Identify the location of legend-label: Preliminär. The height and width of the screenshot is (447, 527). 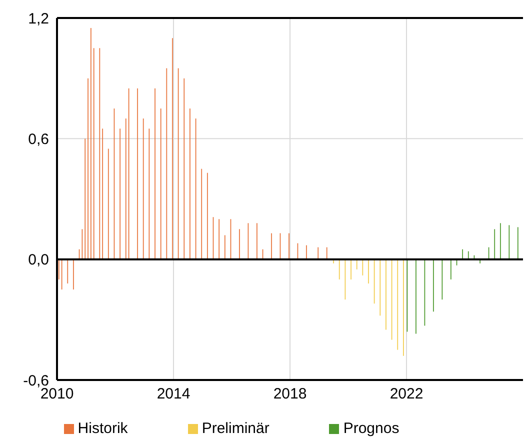
(236, 428).